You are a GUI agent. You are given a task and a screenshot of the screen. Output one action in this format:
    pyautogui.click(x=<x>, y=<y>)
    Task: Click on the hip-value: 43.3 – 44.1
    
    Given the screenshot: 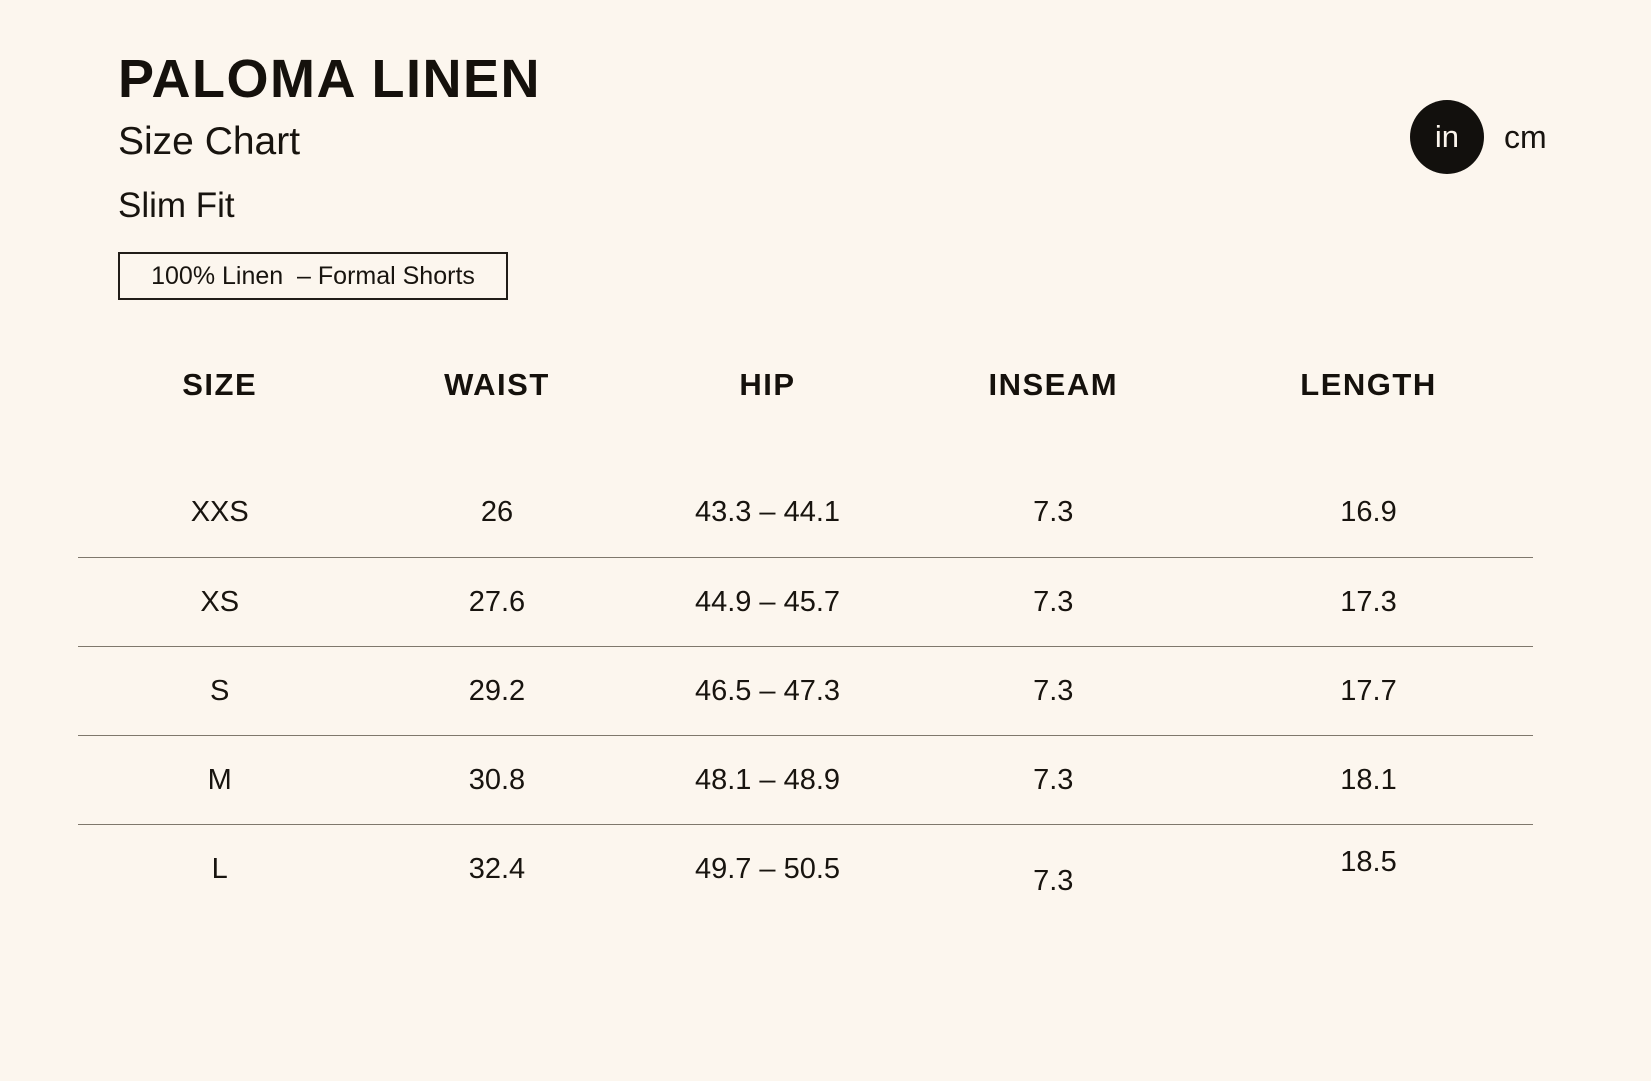 What is the action you would take?
    pyautogui.click(x=767, y=512)
    